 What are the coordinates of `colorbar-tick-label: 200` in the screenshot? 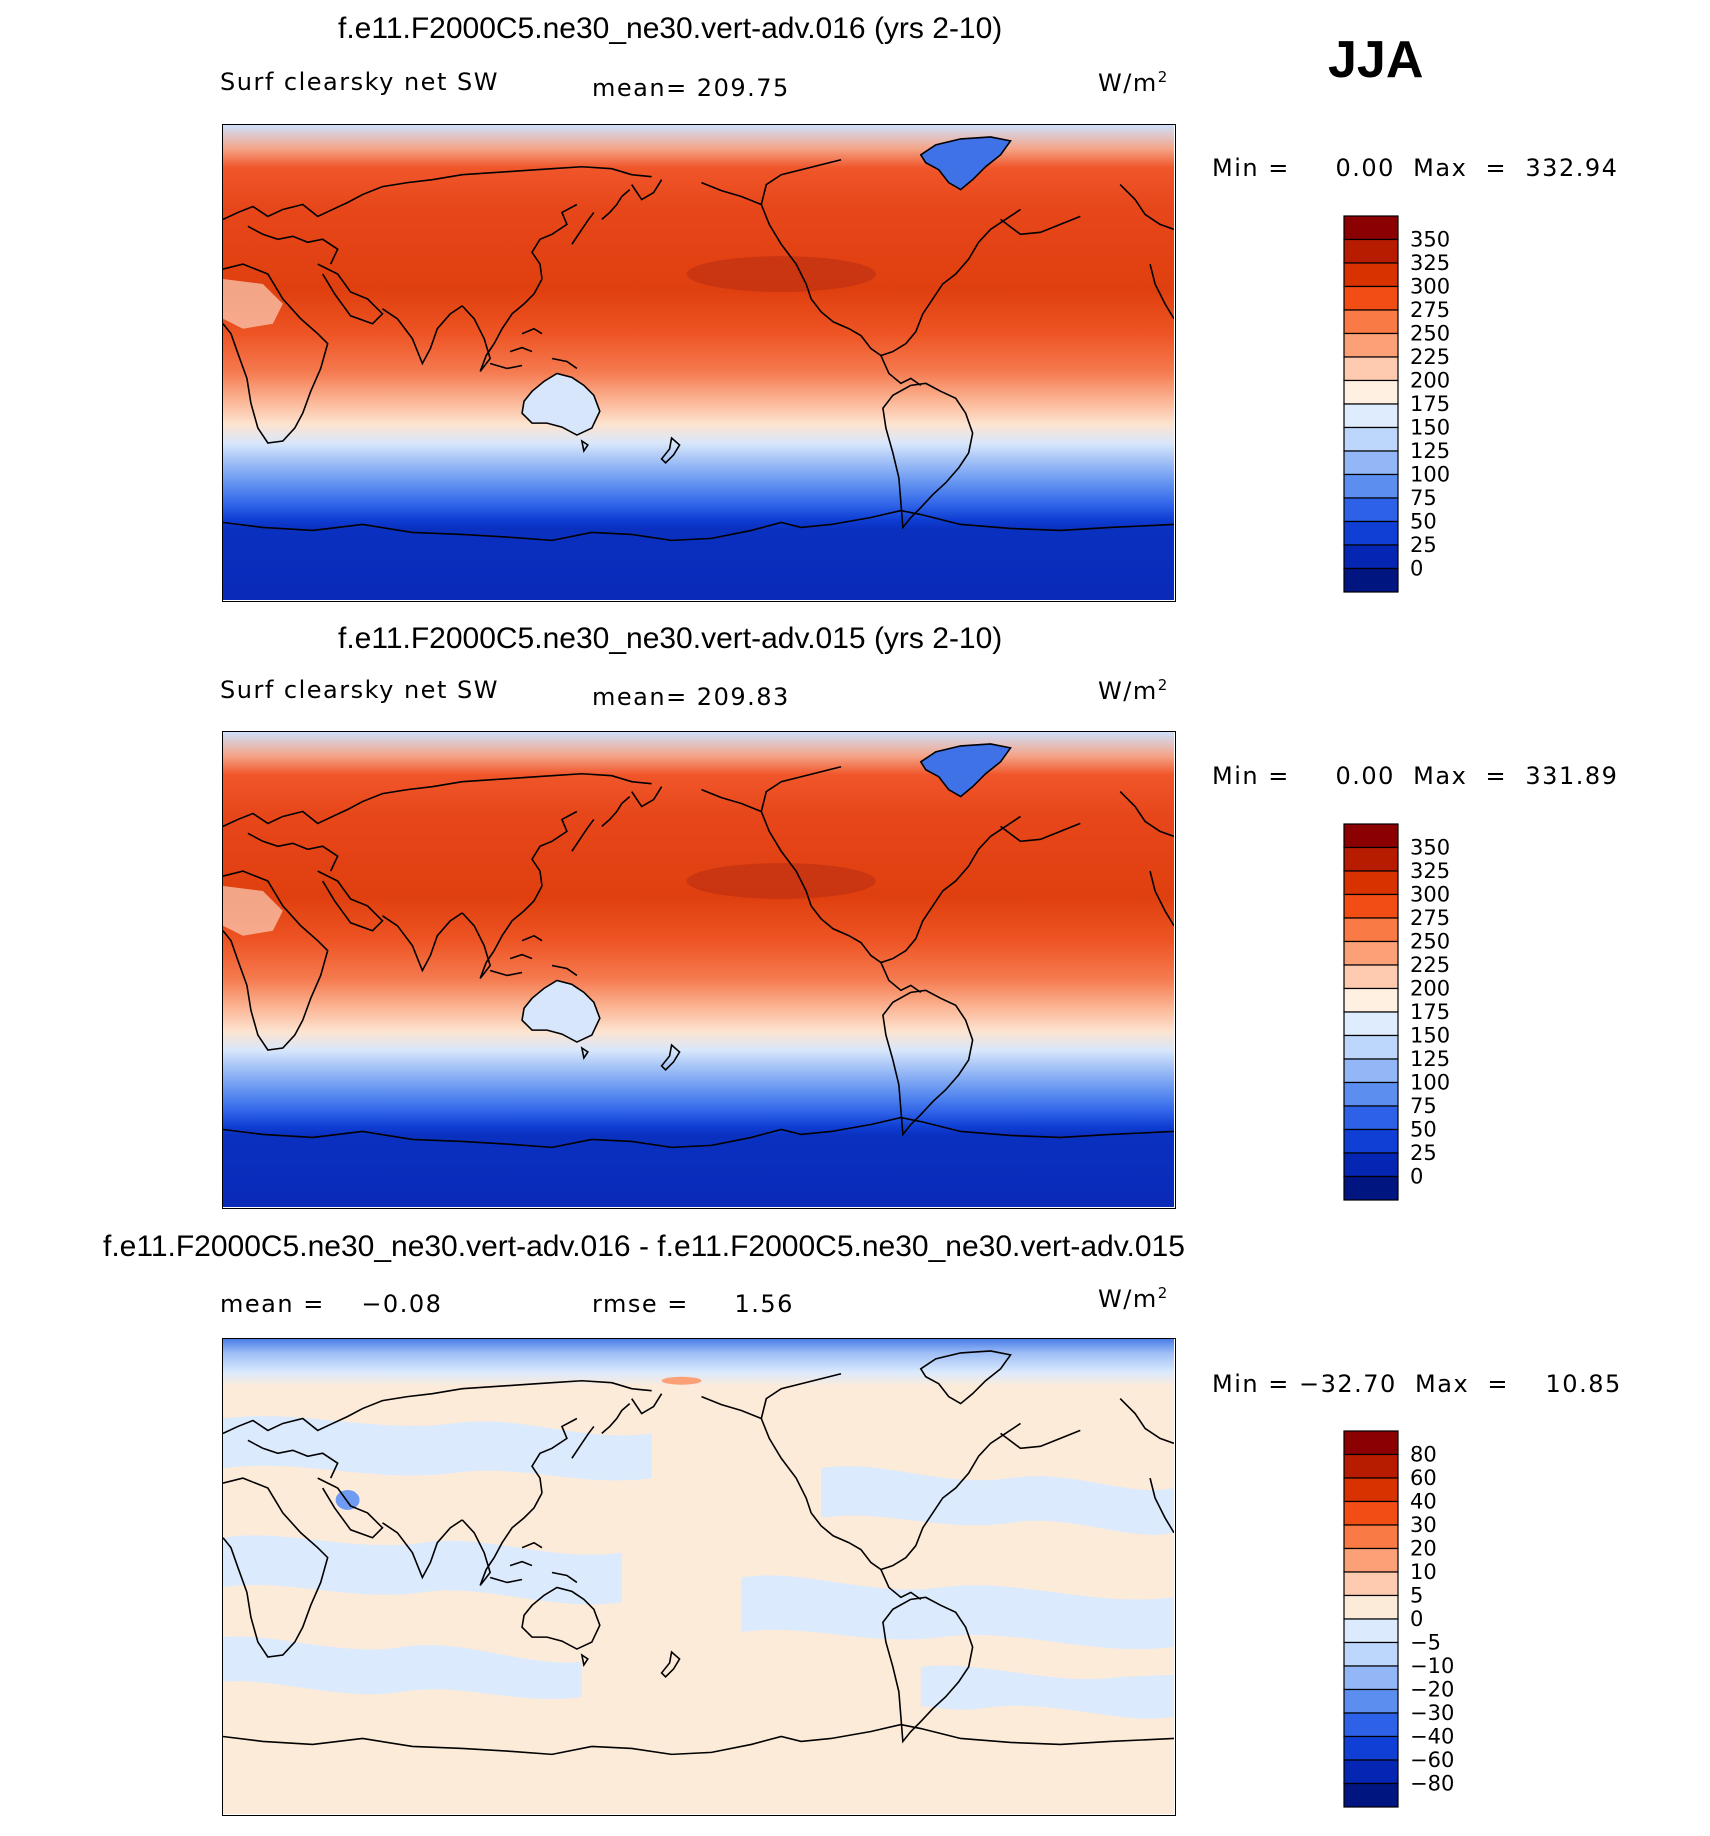 It's located at (1430, 381).